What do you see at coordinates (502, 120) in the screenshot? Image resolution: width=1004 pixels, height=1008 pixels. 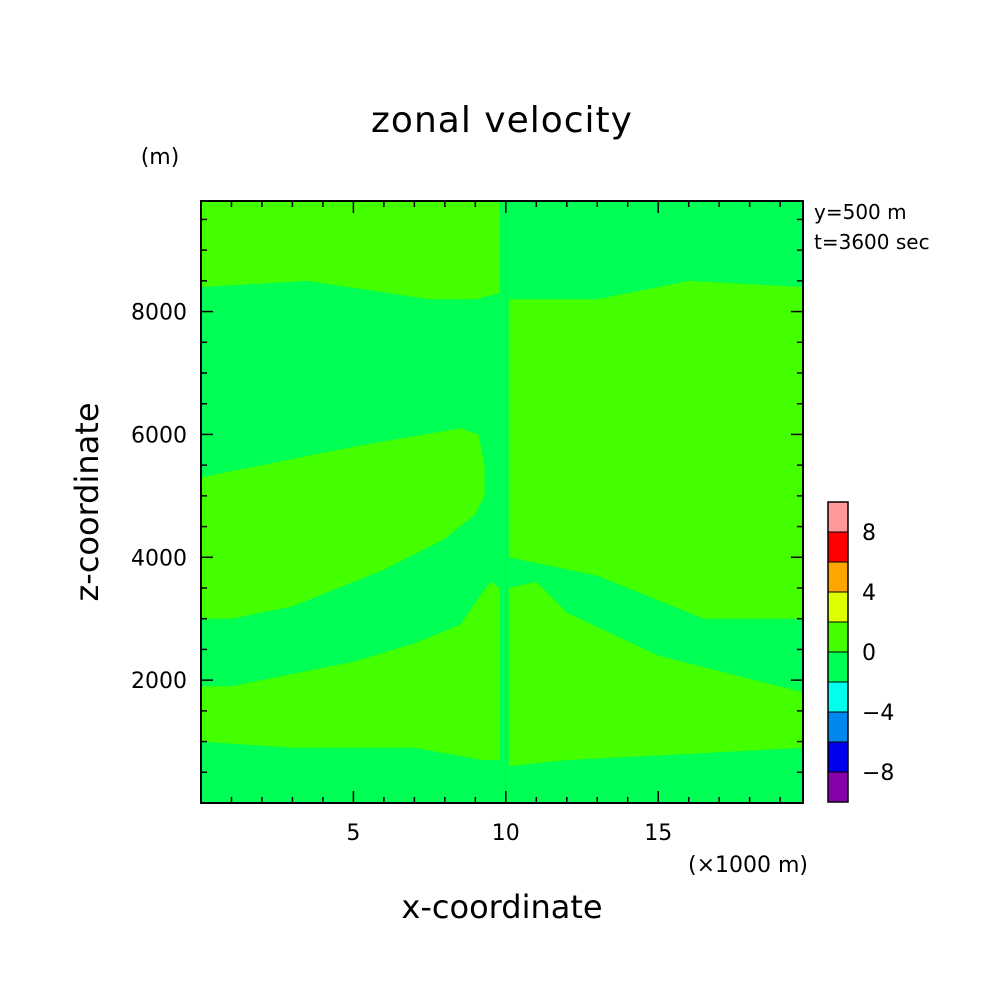 I see `chart-title: zonal velocity` at bounding box center [502, 120].